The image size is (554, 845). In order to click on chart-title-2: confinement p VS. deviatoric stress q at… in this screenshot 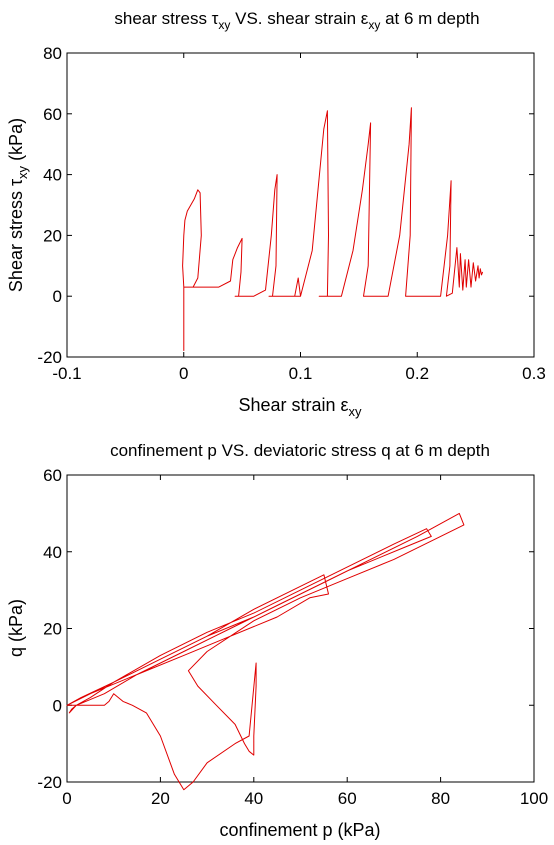, I will do `click(300, 450)`.